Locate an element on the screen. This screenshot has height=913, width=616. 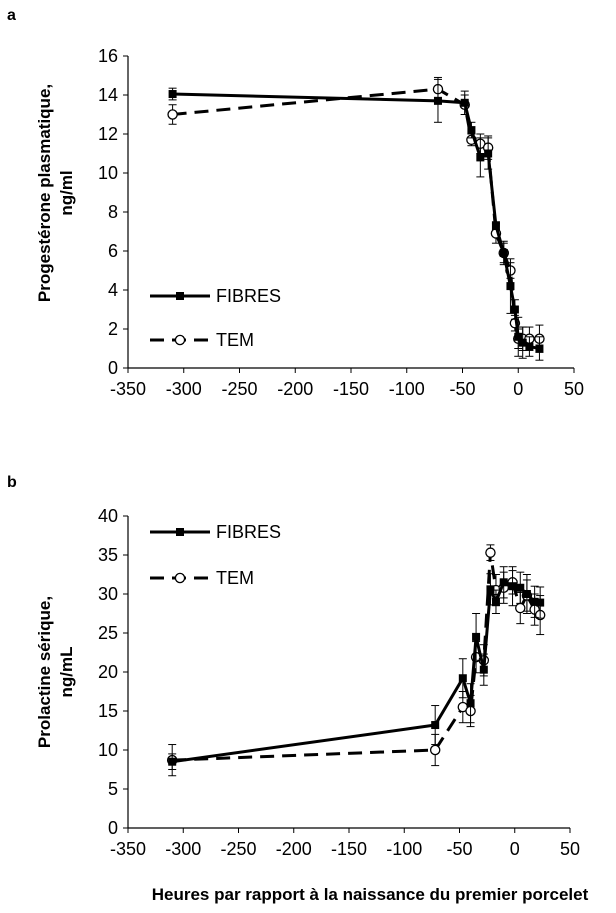
panel-b-y-tick-label: 0 is located at coordinates (113, 828).